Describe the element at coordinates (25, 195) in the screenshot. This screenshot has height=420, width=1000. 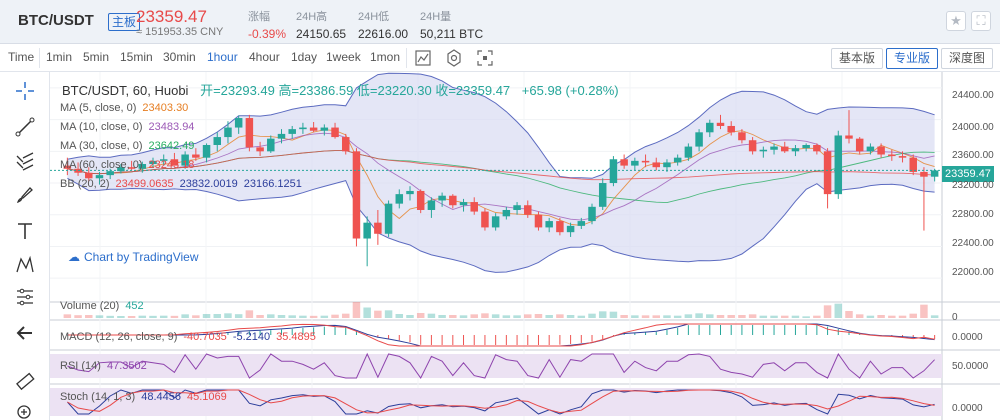
I see `brush-icon` at that location.